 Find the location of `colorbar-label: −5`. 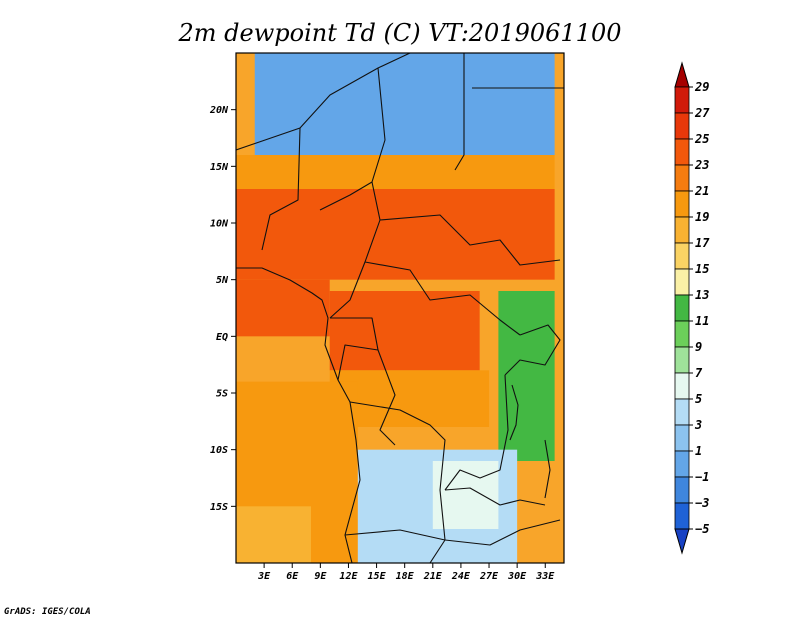

colorbar-label: −5 is located at coordinates (702, 529).